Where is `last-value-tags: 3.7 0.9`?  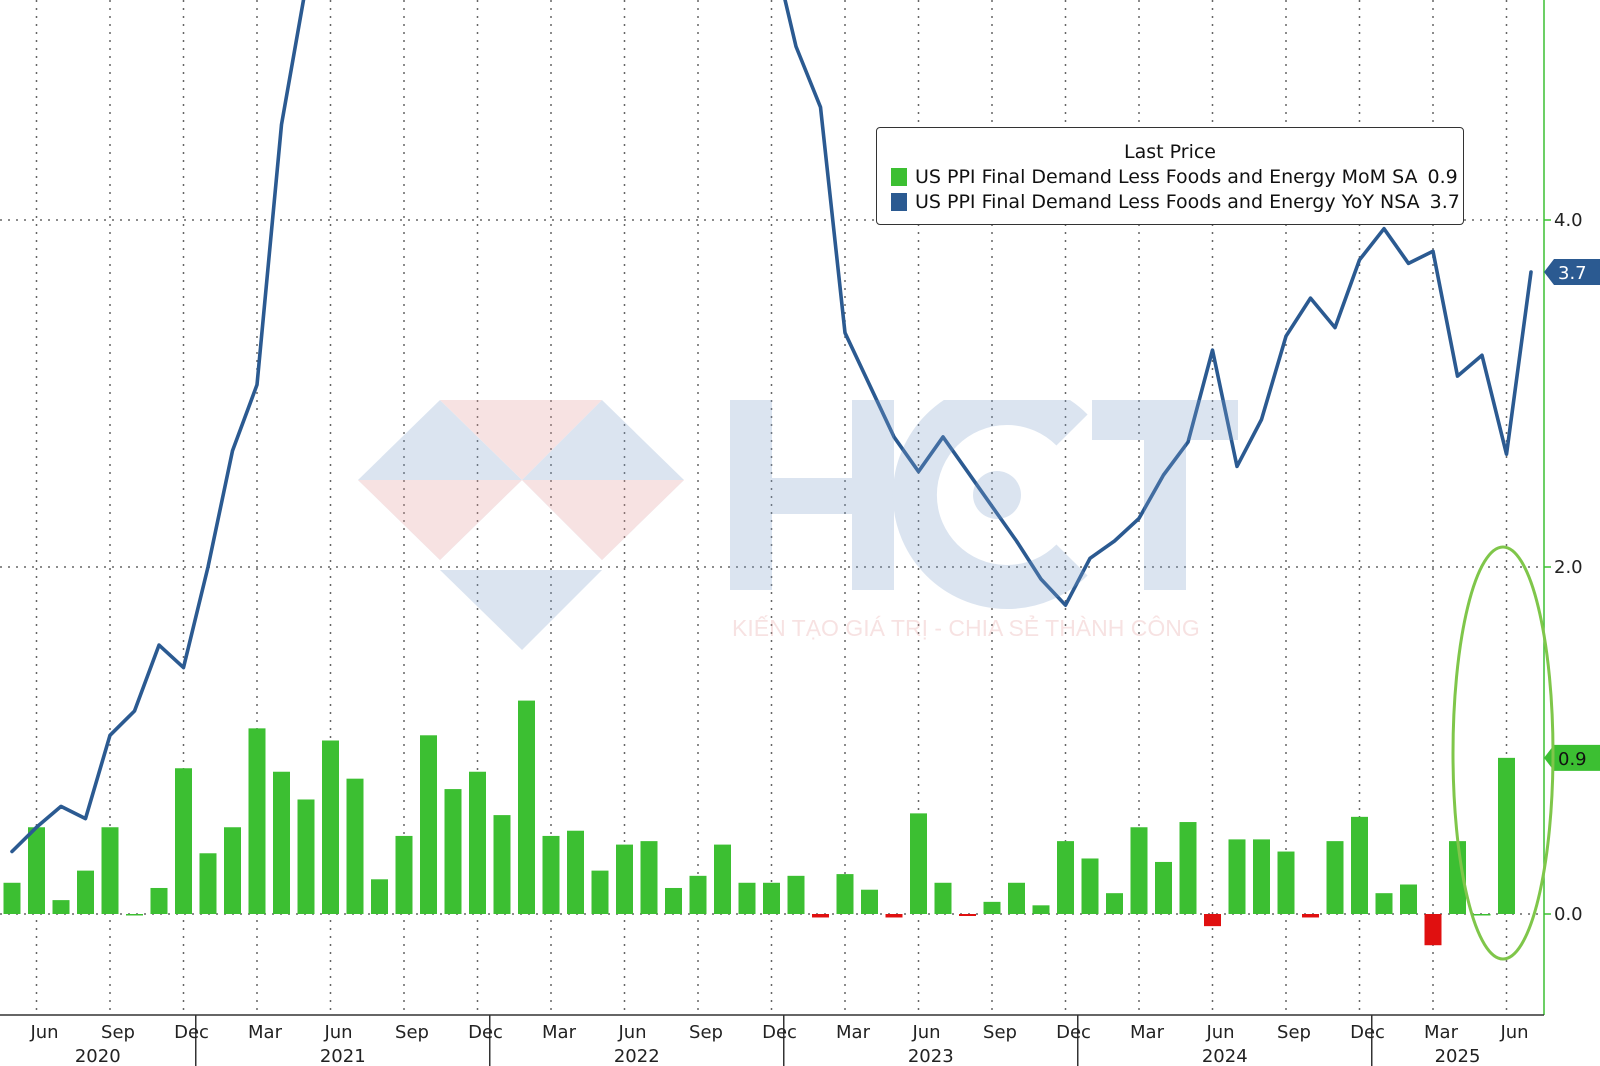
last-value-tags: 3.7 0.9 is located at coordinates (1572, 515).